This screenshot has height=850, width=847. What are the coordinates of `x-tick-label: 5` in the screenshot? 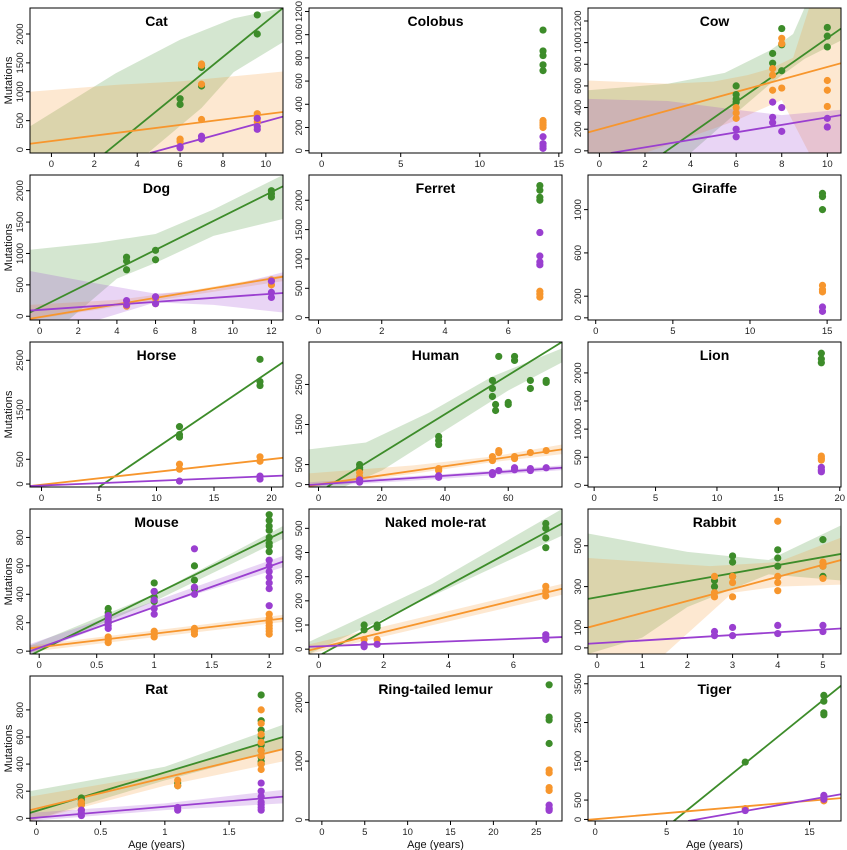 It's located at (822, 665).